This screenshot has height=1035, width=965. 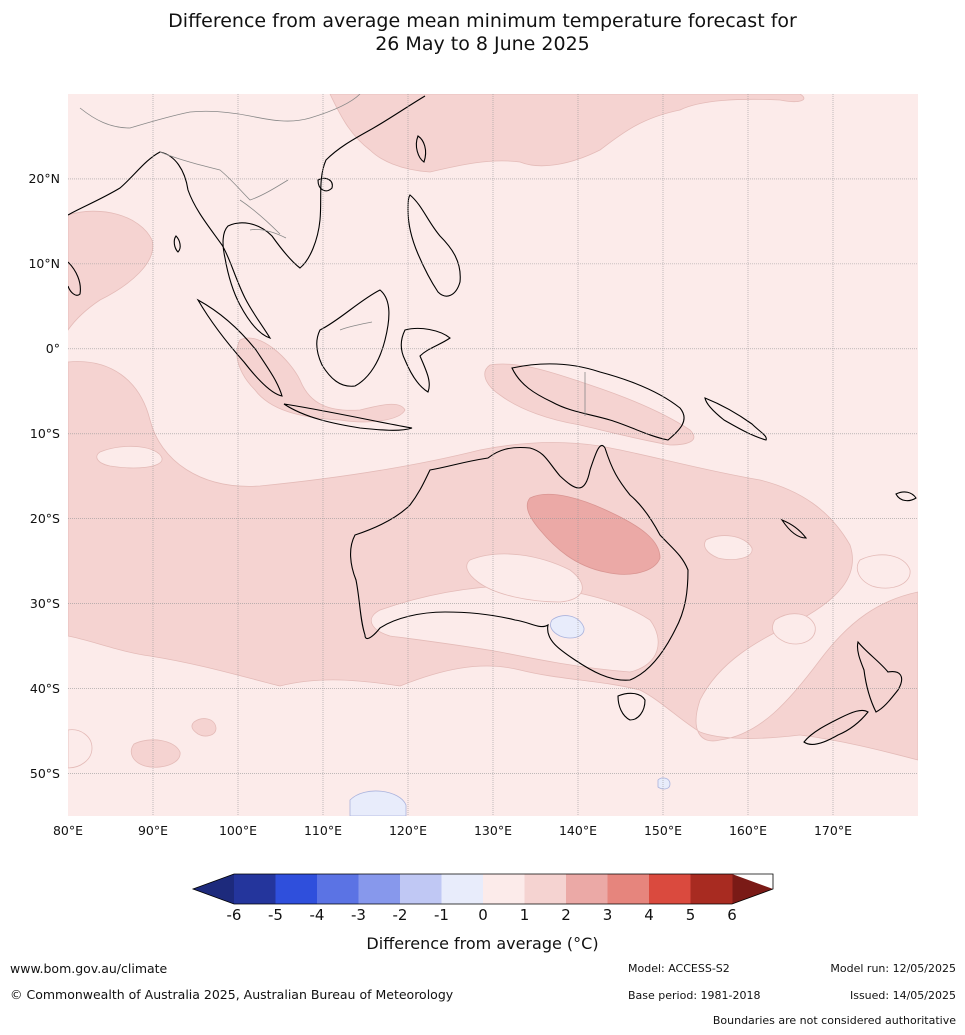 I want to click on sri-lanka-outline, so click(x=177, y=244).